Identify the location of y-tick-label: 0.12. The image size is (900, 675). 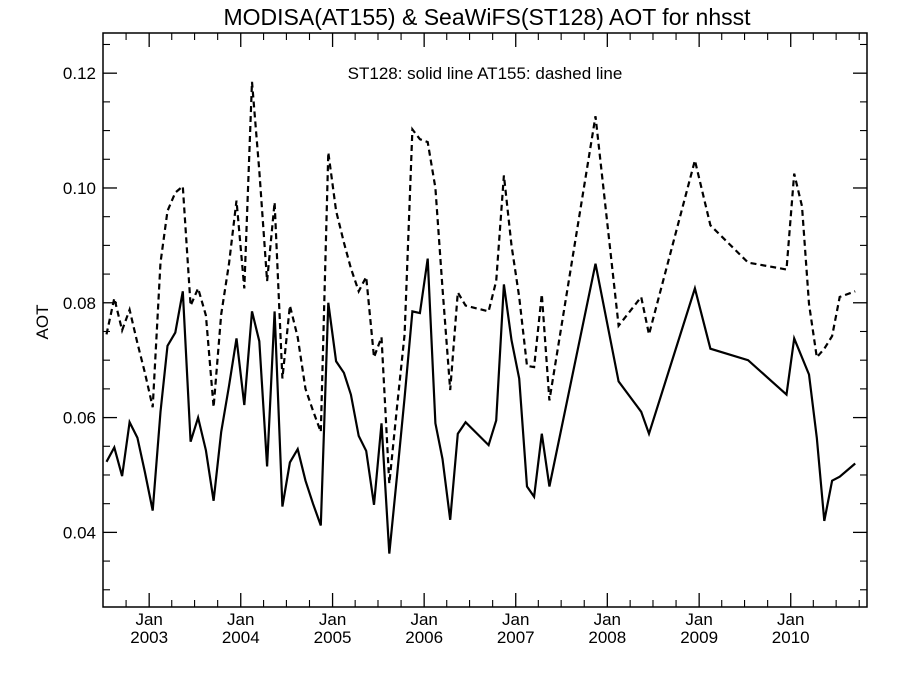
(79, 73).